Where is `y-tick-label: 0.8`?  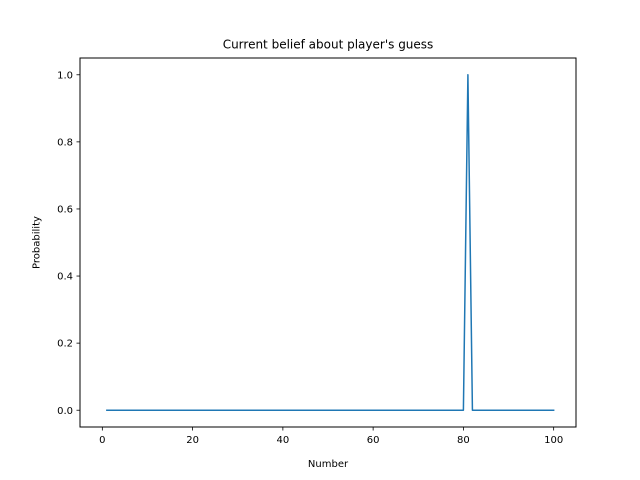
y-tick-label: 0.8 is located at coordinates (65, 142).